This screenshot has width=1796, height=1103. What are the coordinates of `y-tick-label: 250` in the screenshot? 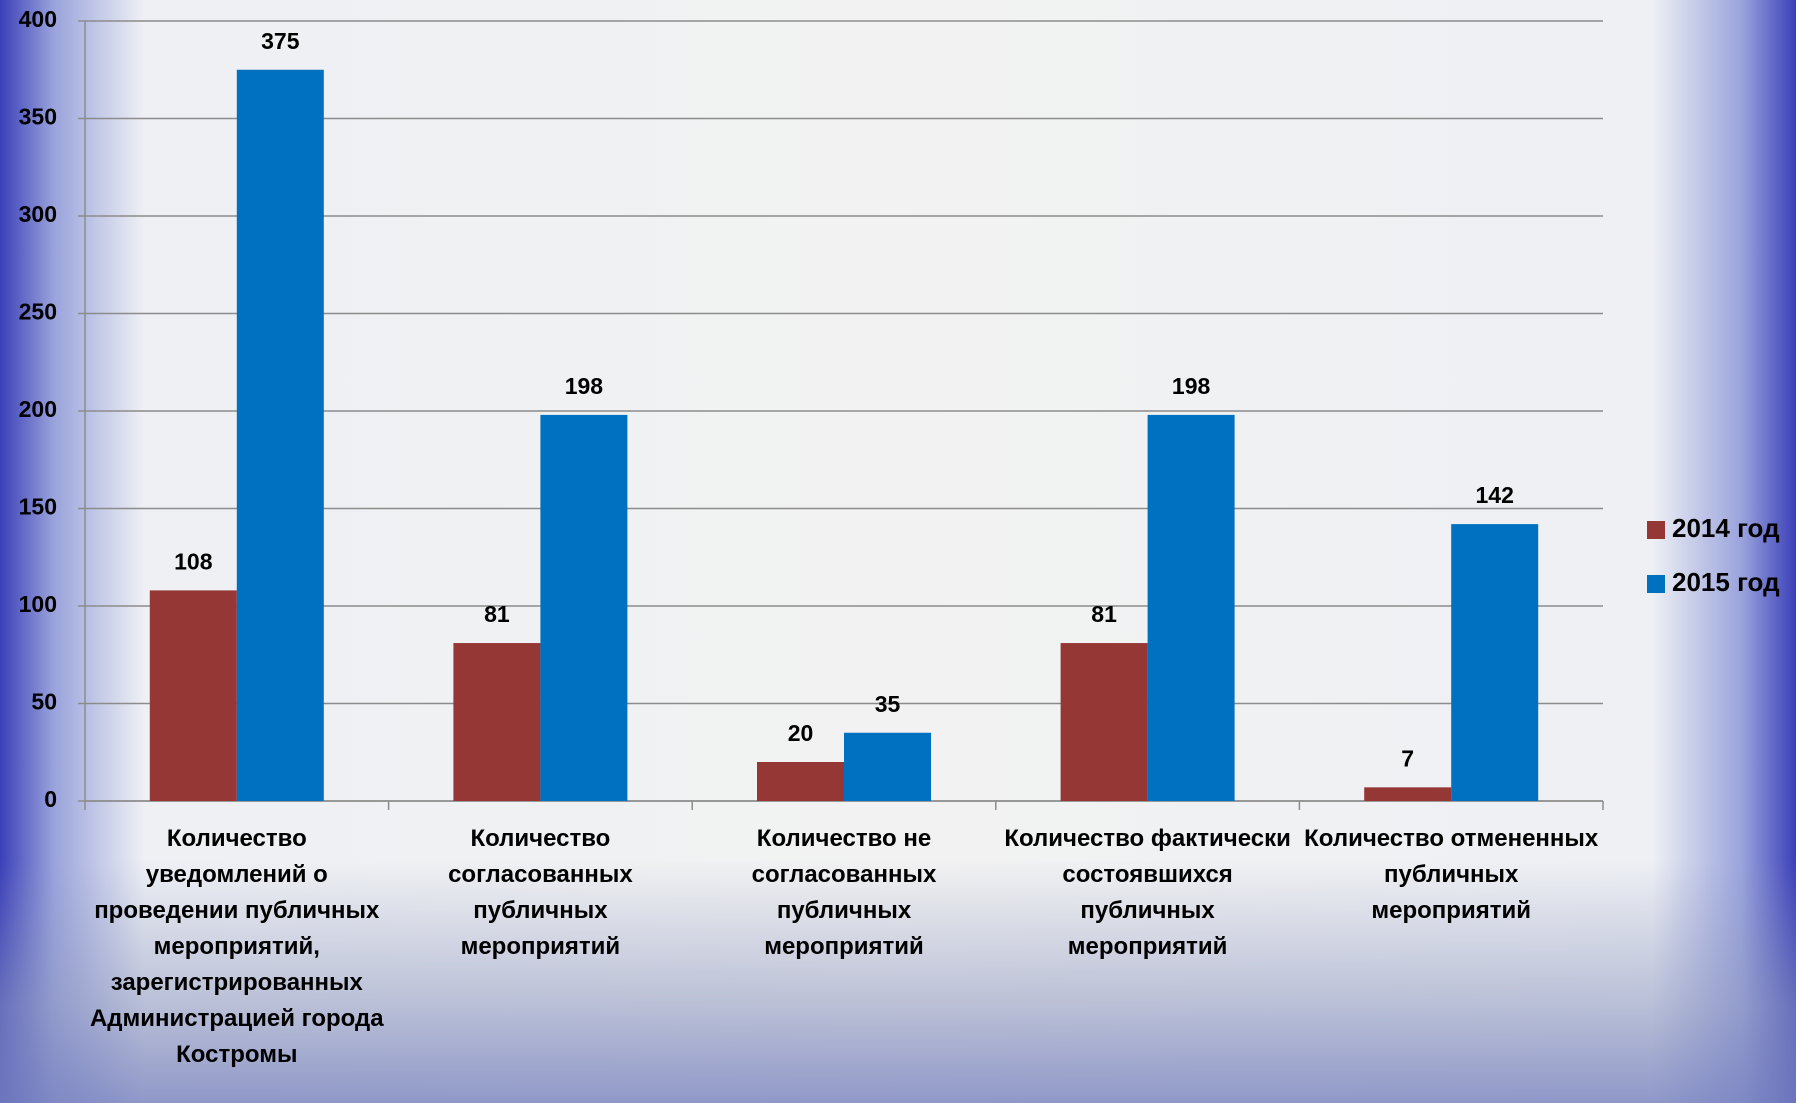 It's located at (38, 312).